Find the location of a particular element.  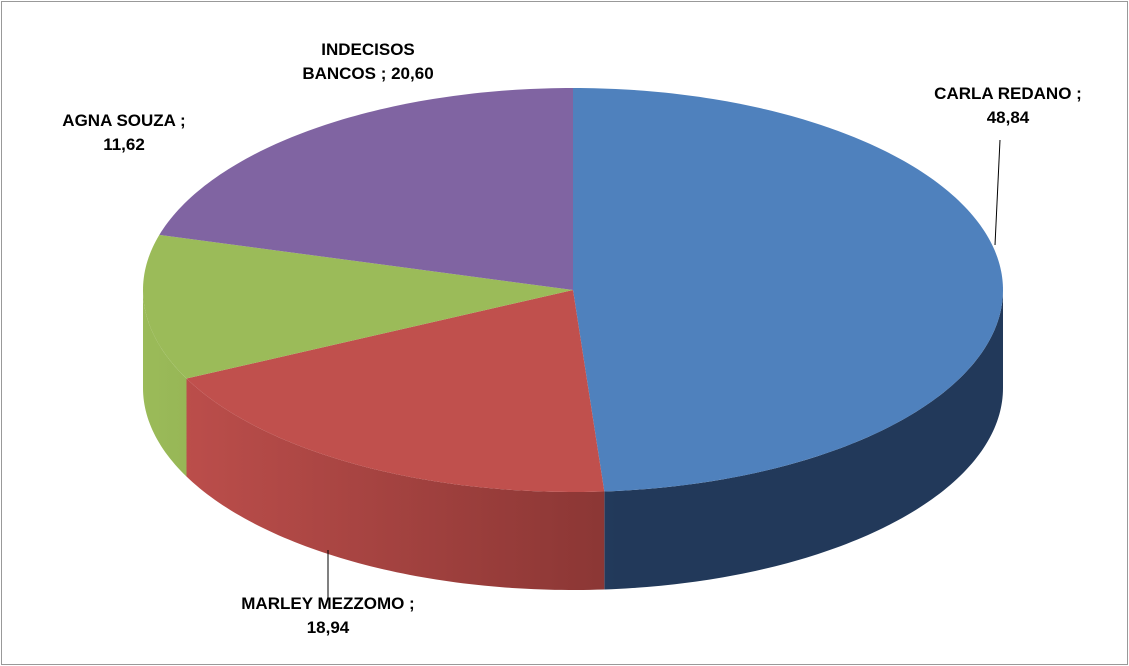

data-label: MARLEY MEZZOMO ; 18,94 is located at coordinates (328, 615).